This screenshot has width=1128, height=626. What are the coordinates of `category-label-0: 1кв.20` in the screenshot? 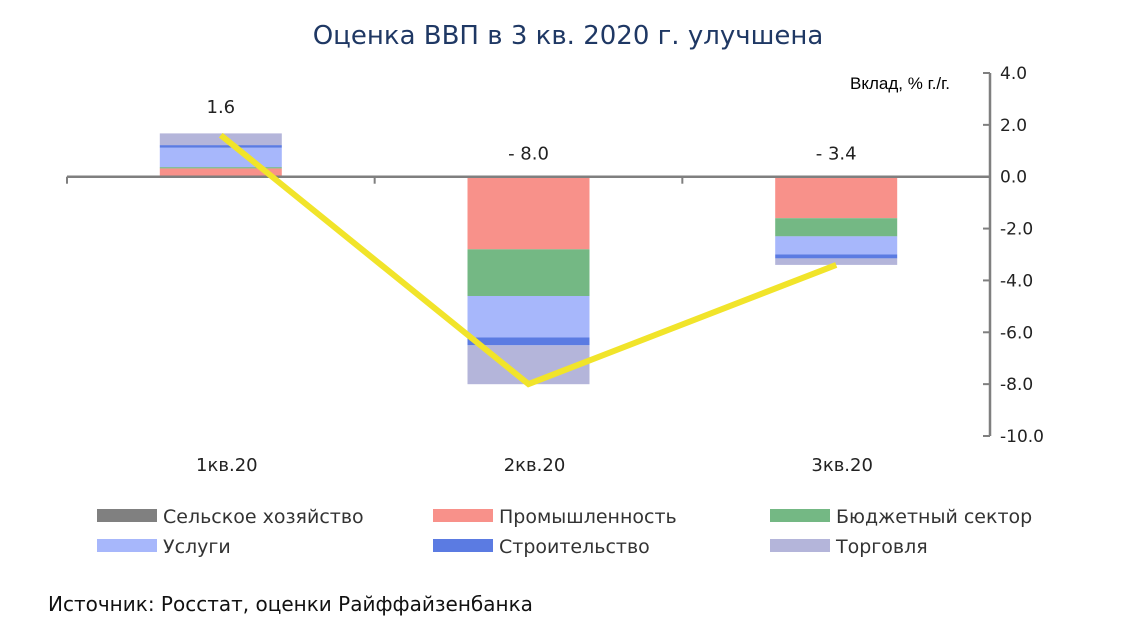 It's located at (227, 465).